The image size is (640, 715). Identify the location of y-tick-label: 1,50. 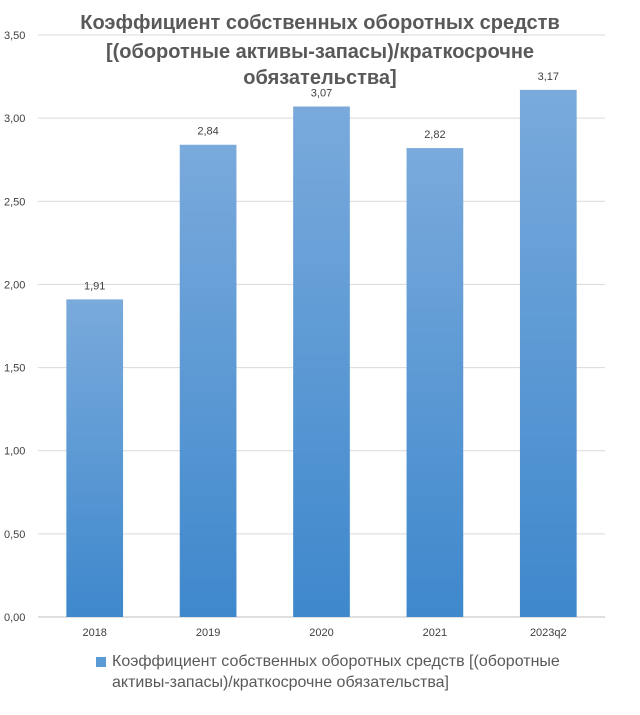
(14, 369).